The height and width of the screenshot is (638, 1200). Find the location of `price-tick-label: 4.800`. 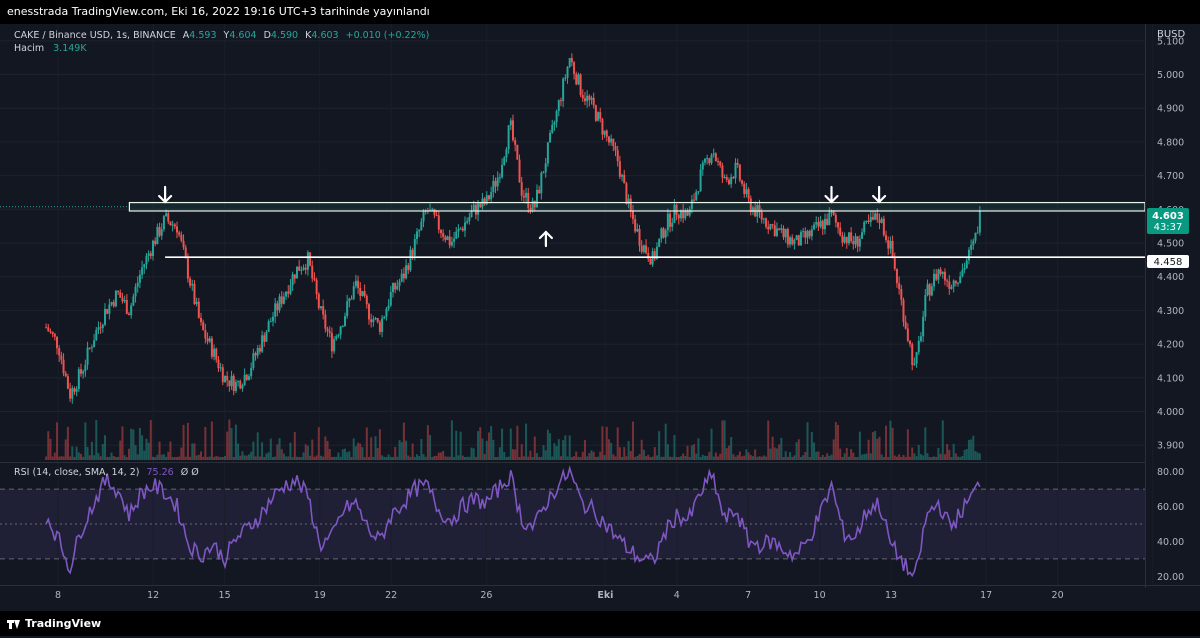

price-tick-label: 4.800 is located at coordinates (1170, 142).